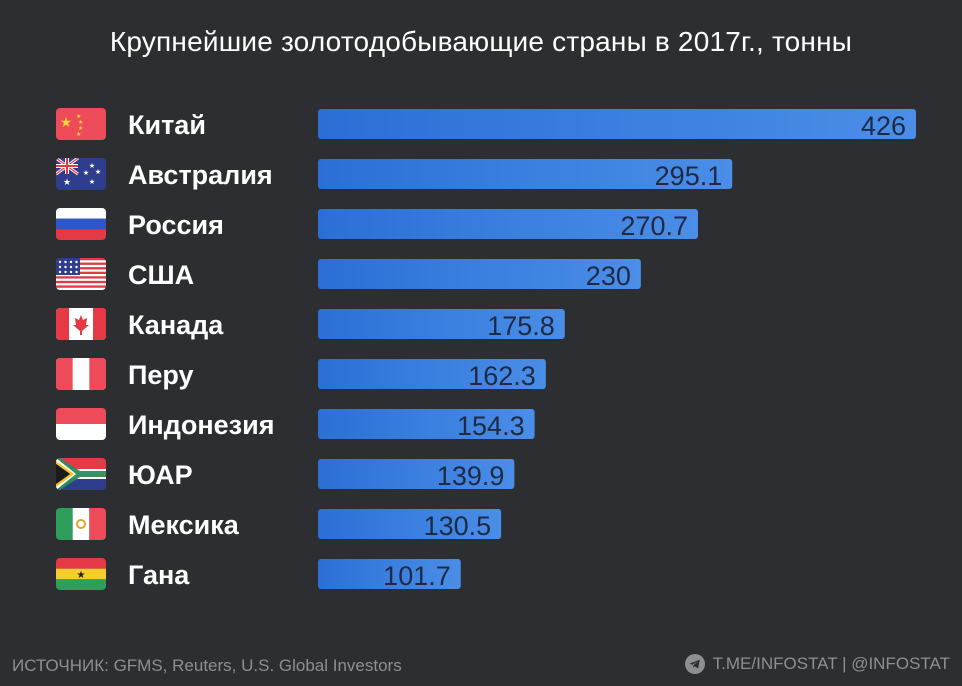 Image resolution: width=962 pixels, height=686 pixels. I want to click on value-label: 175.8, so click(521, 326).